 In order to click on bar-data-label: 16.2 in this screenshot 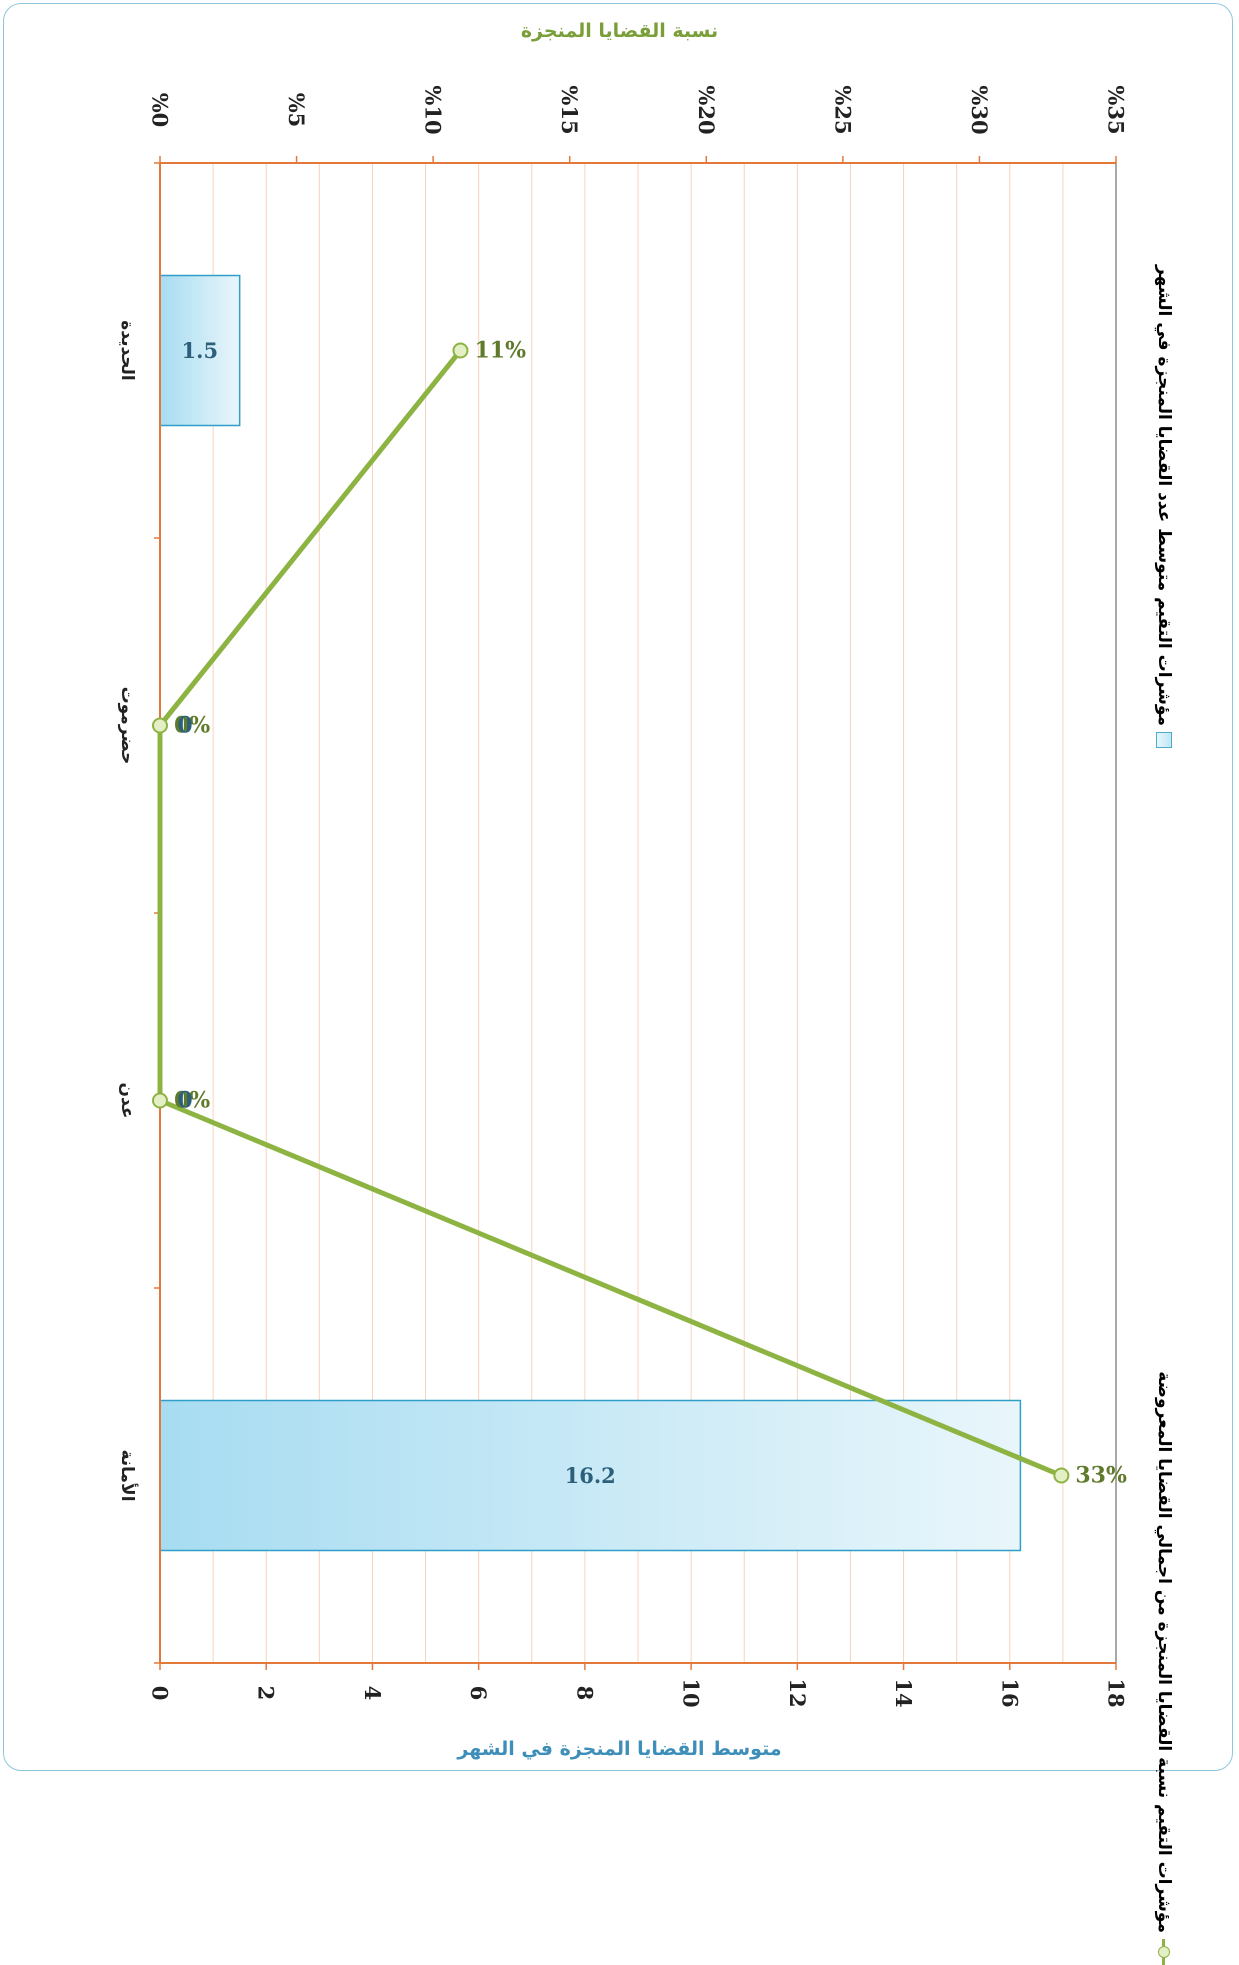, I will do `click(590, 1475)`.